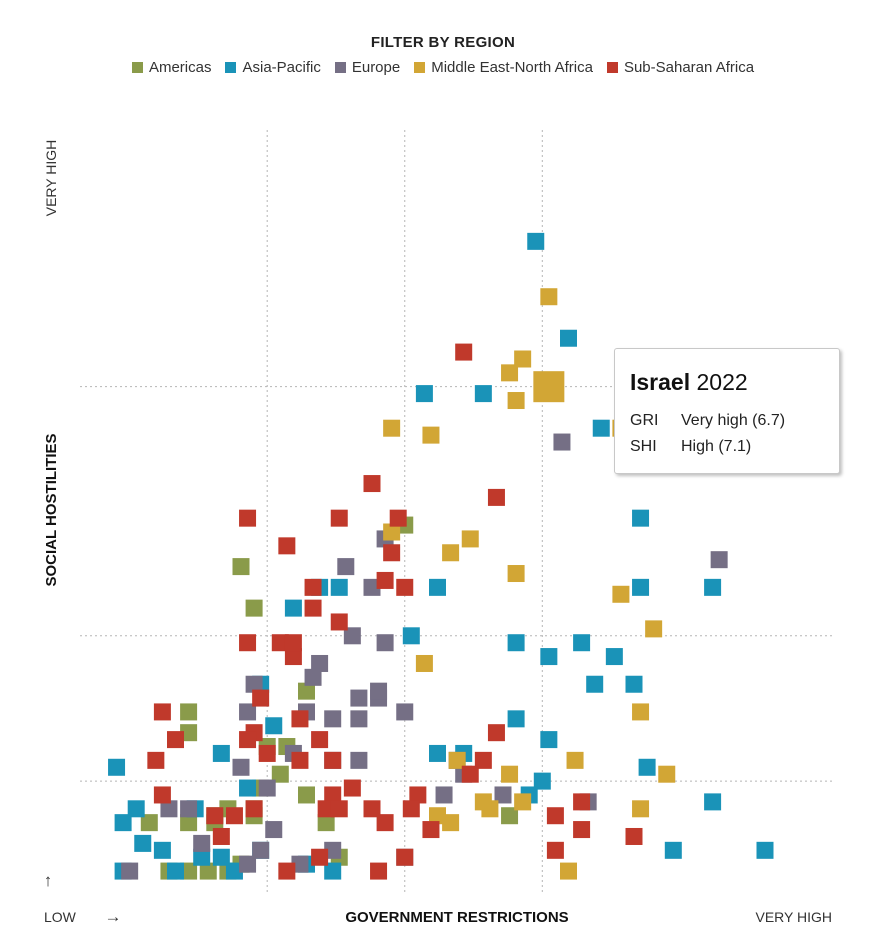 The image size is (886, 952). I want to click on legend-item-americas: Americas, so click(171, 67).